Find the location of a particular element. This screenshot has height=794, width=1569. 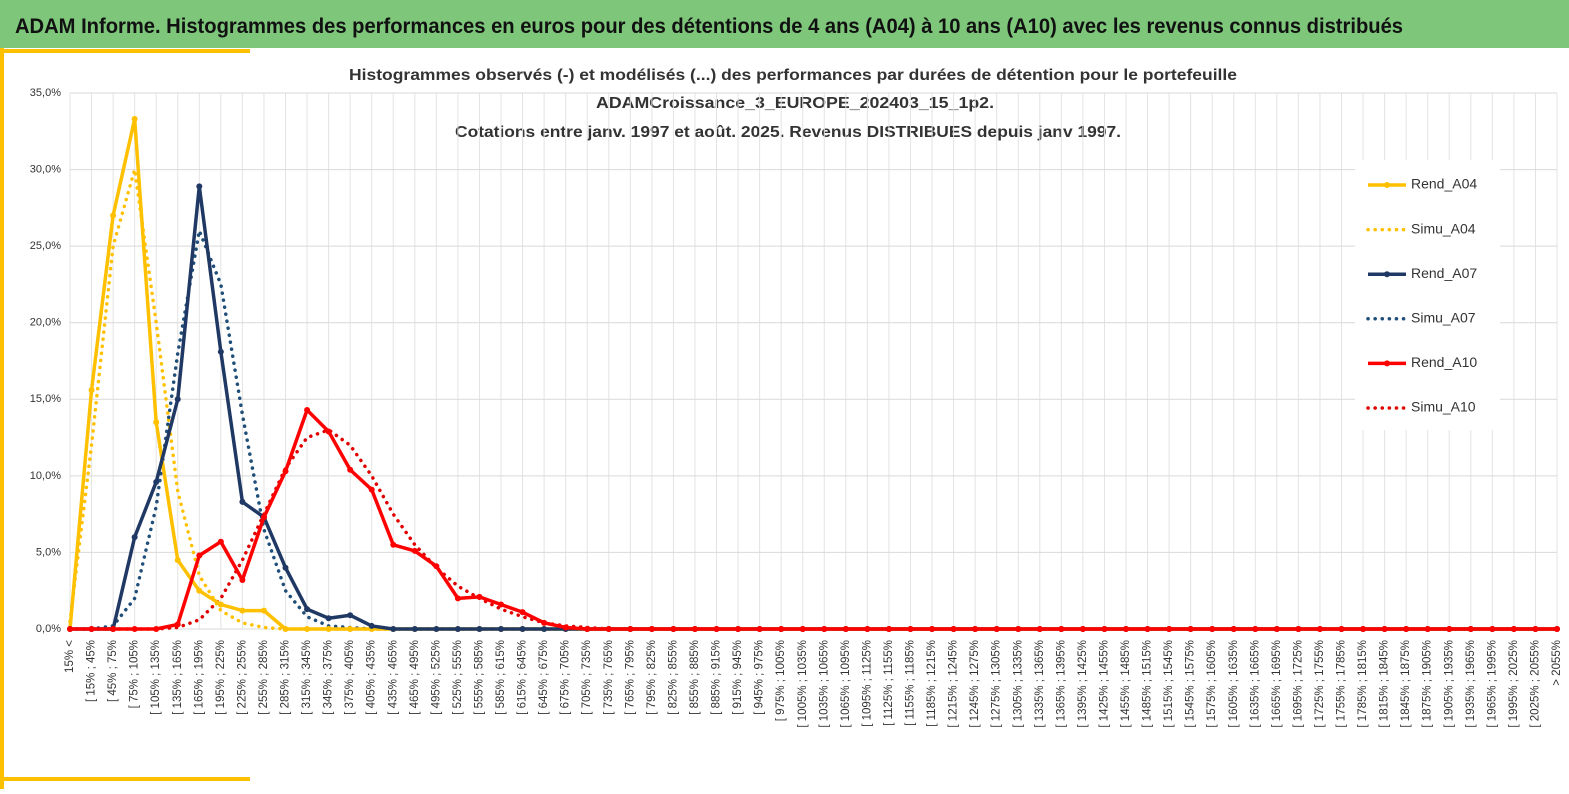

x-tick-label: [ 1995% ; 2025% is located at coordinates (1514, 684).